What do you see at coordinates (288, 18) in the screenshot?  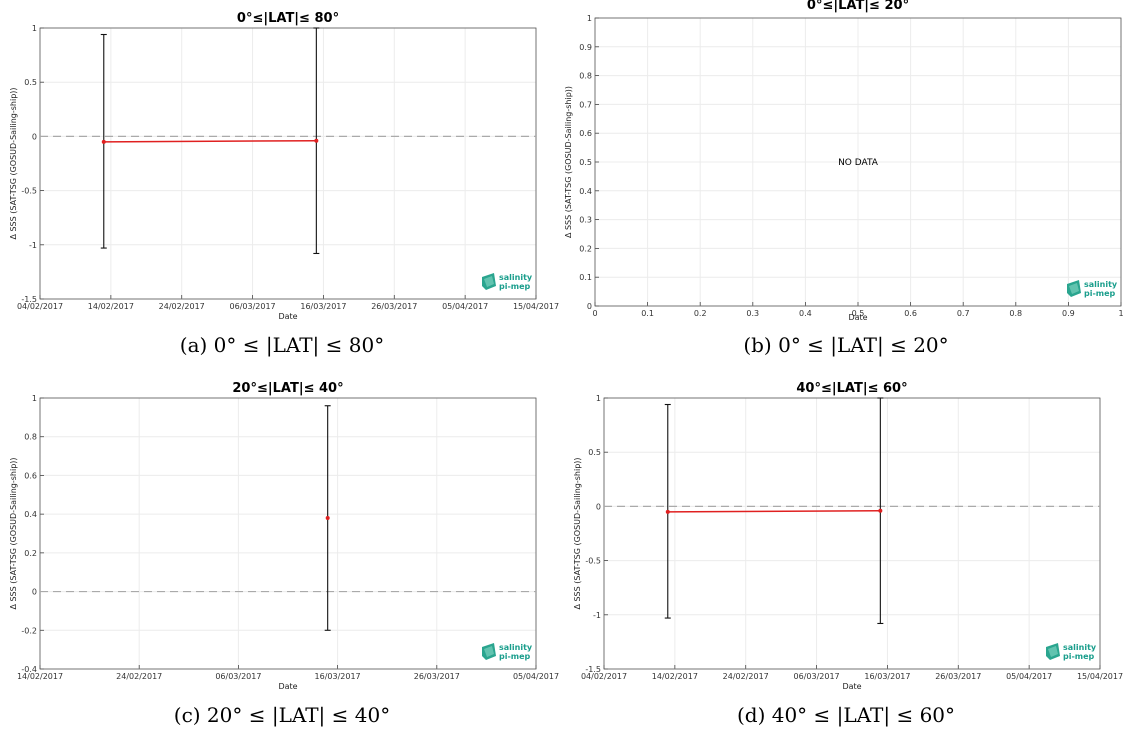 I see `chart-title: 0°≤|LAT|≤ 80°` at bounding box center [288, 18].